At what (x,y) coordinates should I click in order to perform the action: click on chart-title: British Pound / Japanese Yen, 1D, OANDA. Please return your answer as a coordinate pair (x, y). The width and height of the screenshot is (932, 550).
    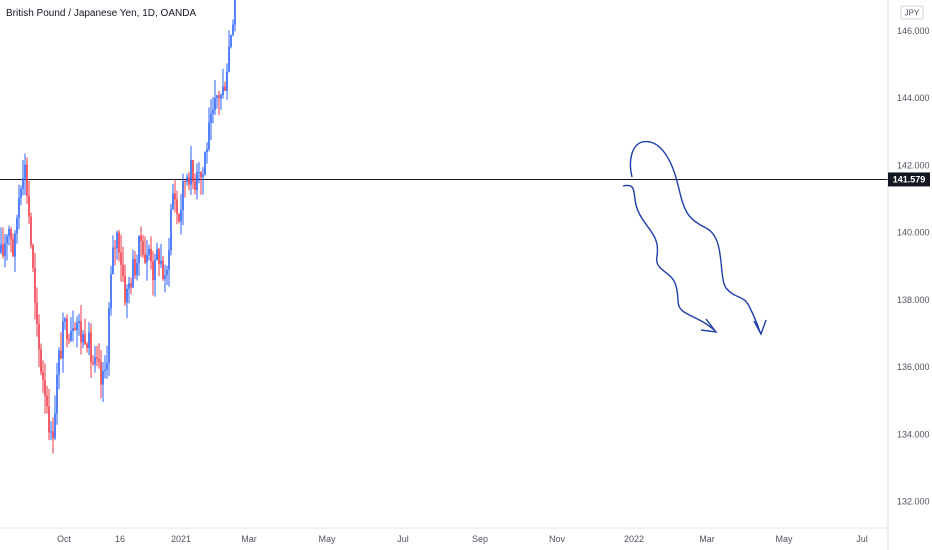
    Looking at the image, I should click on (101, 13).